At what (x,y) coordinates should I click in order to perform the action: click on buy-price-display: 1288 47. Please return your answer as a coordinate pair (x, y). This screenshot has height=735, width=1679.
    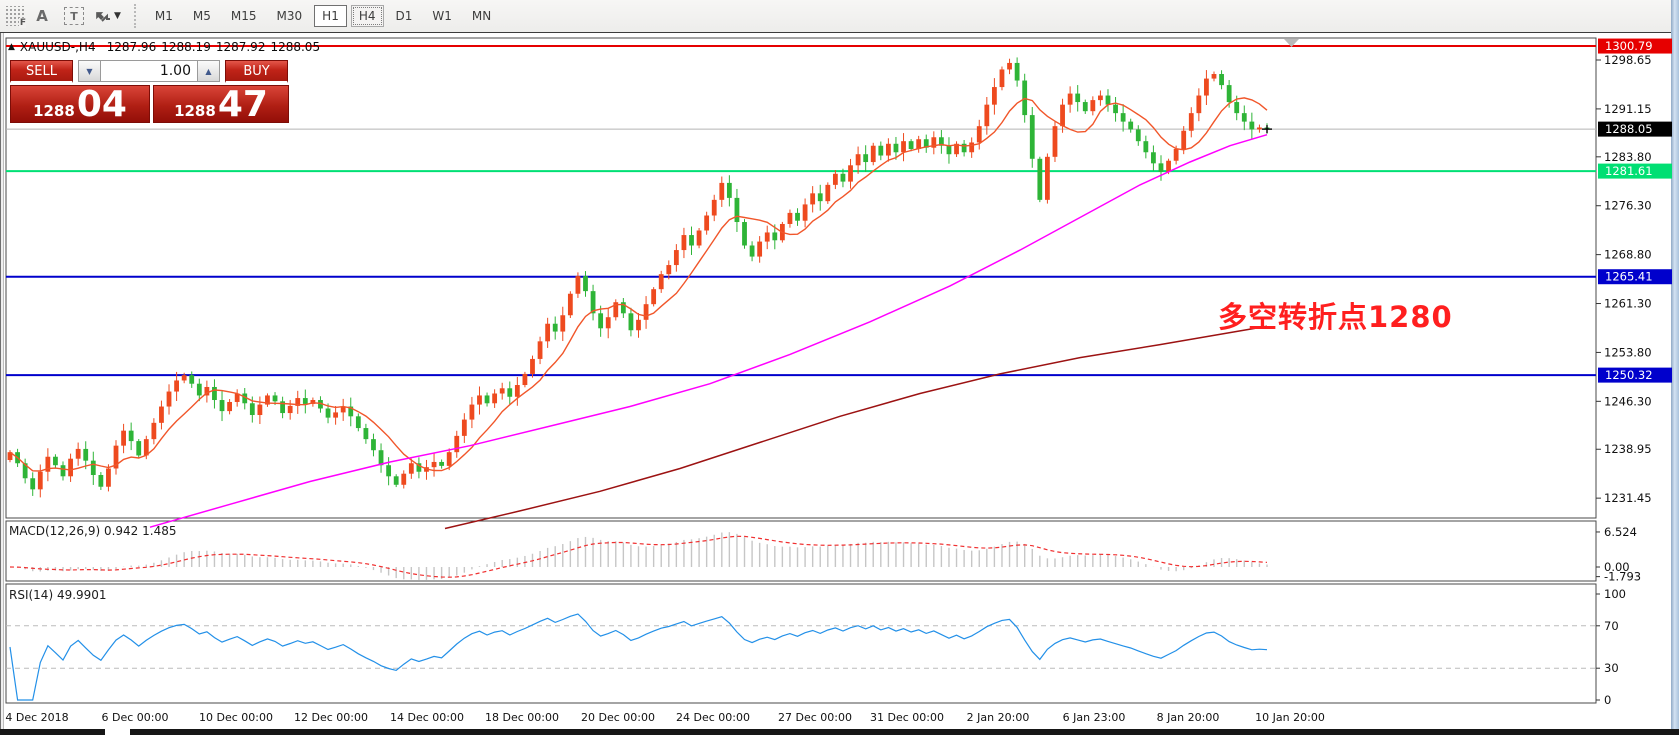
    Looking at the image, I should click on (221, 104).